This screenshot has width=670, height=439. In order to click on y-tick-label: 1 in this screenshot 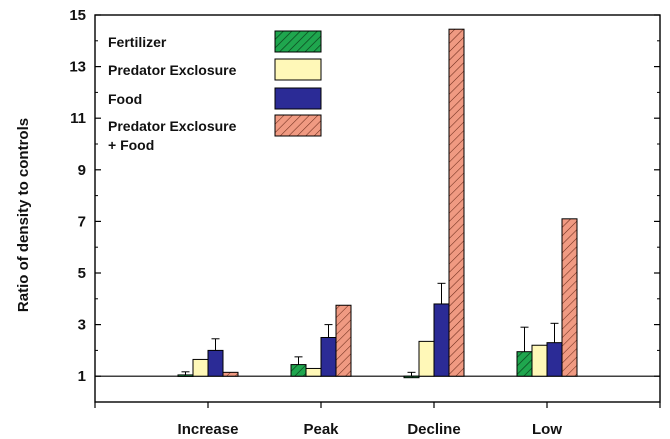, I will do `click(82, 376)`.